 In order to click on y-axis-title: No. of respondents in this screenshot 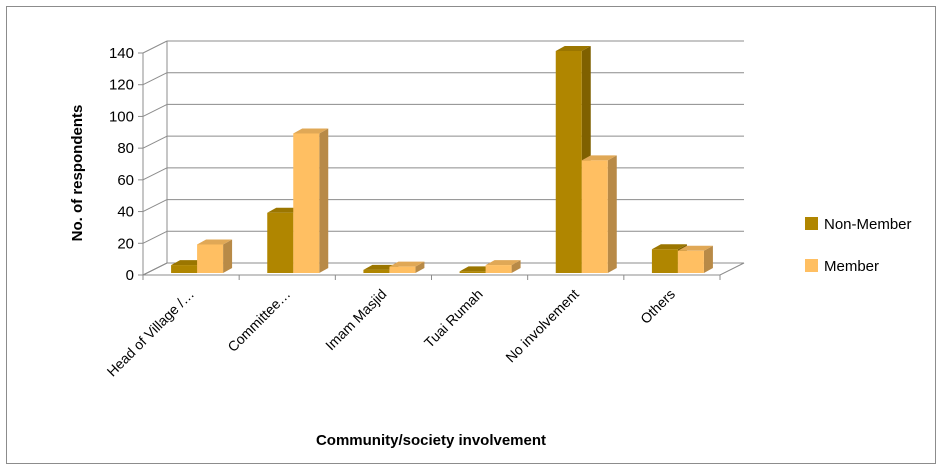, I will do `click(77, 173)`.